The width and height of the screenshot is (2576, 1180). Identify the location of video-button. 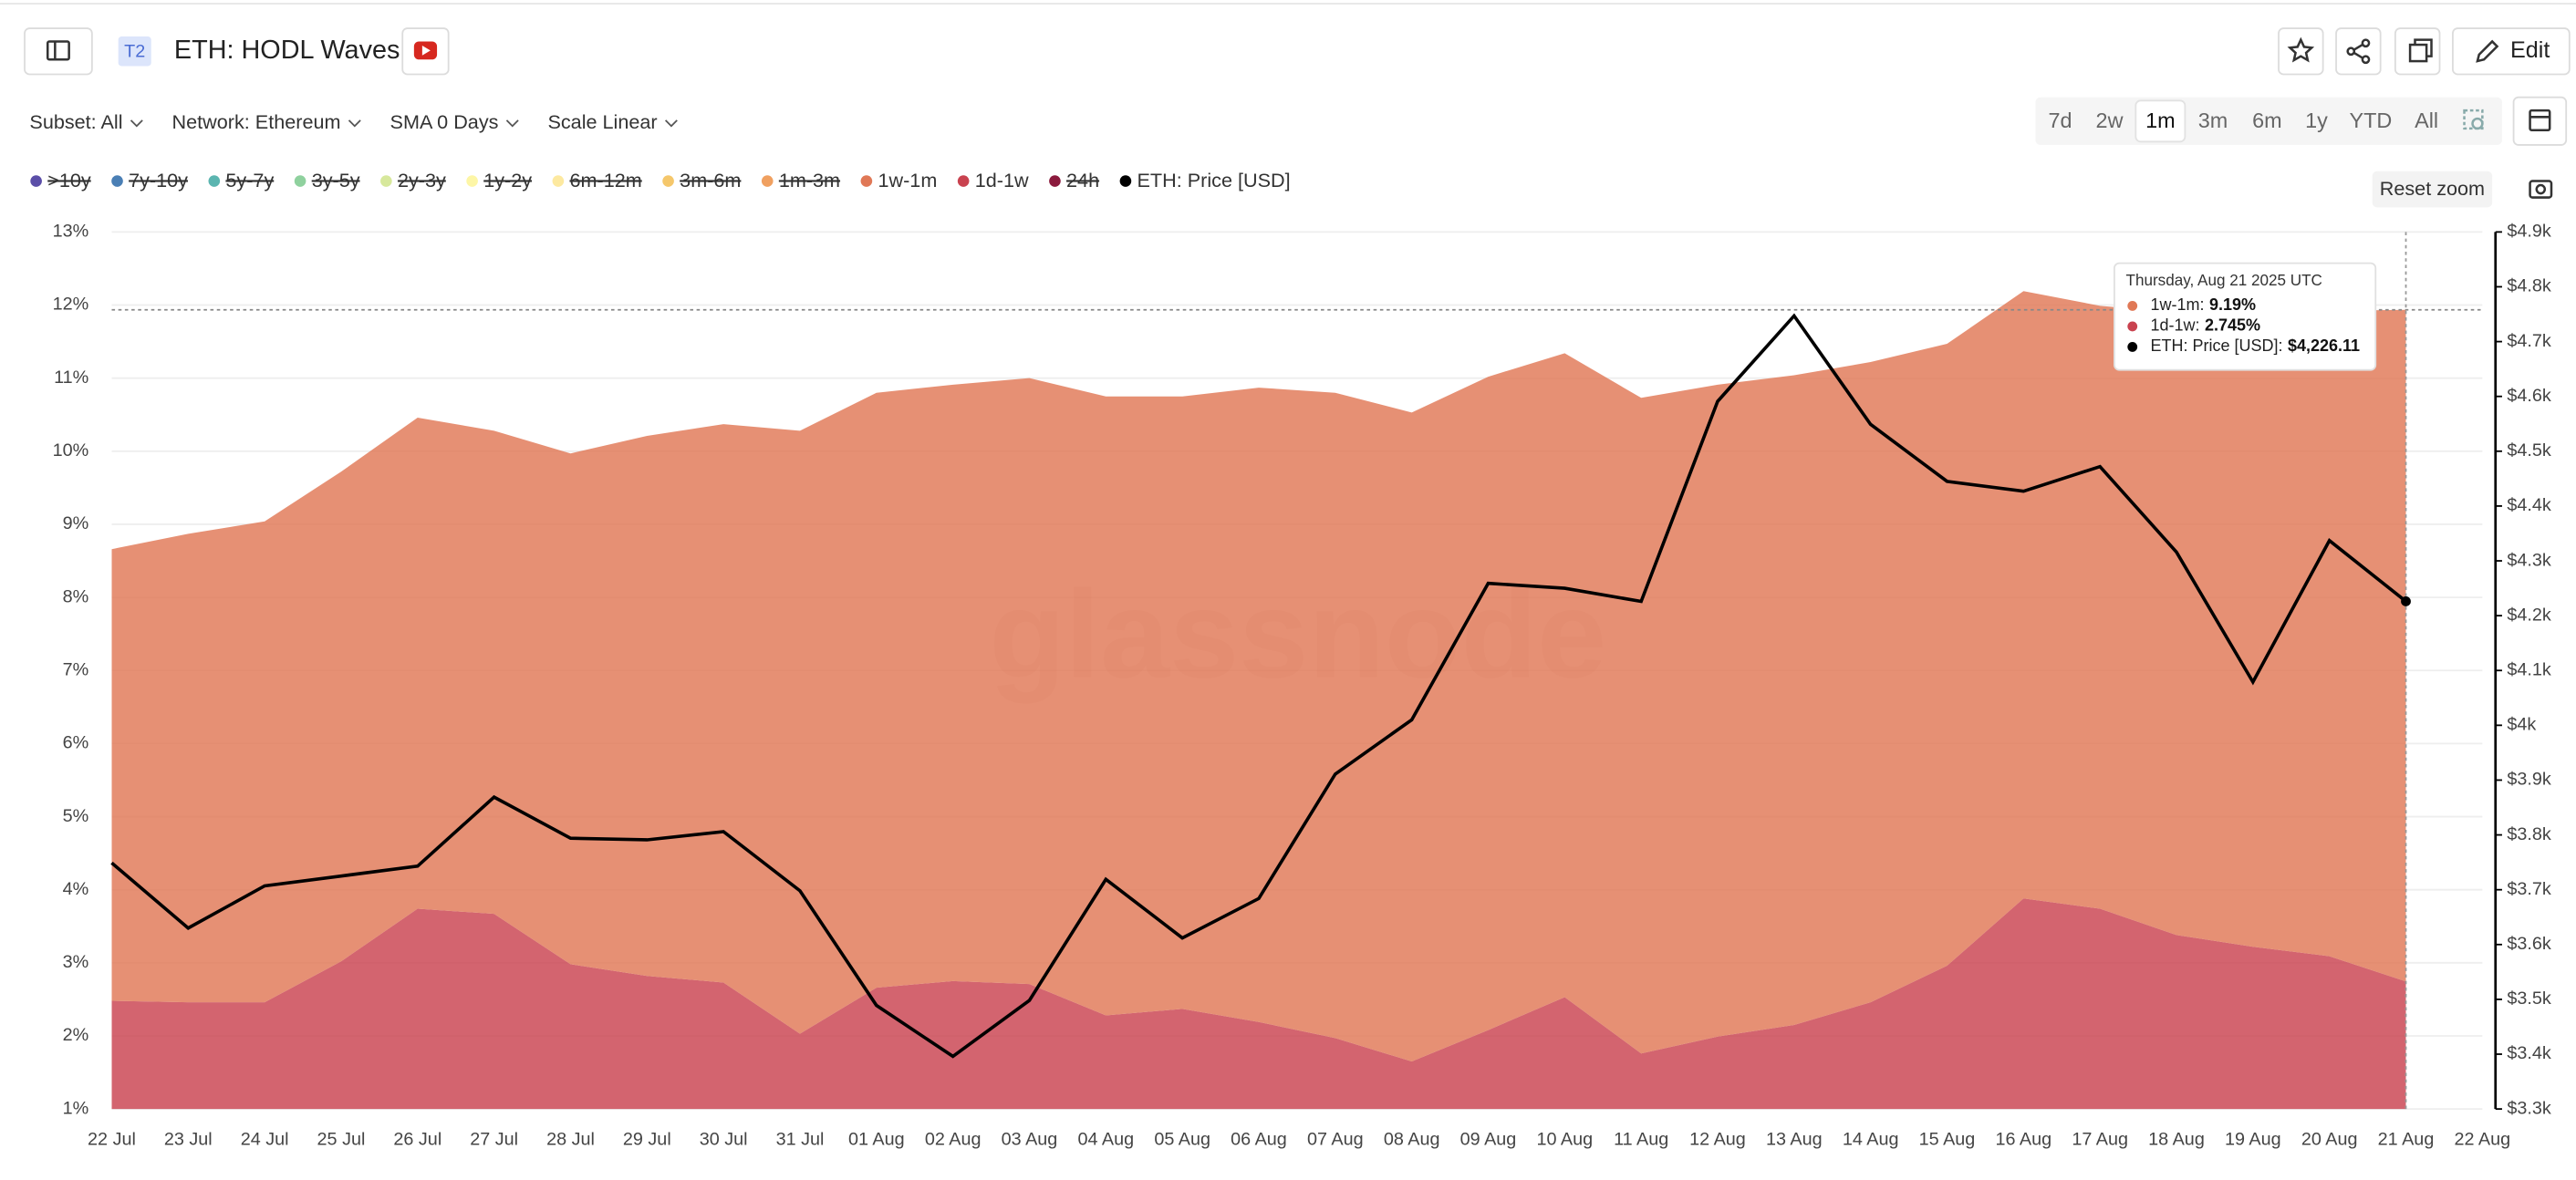
(425, 51).